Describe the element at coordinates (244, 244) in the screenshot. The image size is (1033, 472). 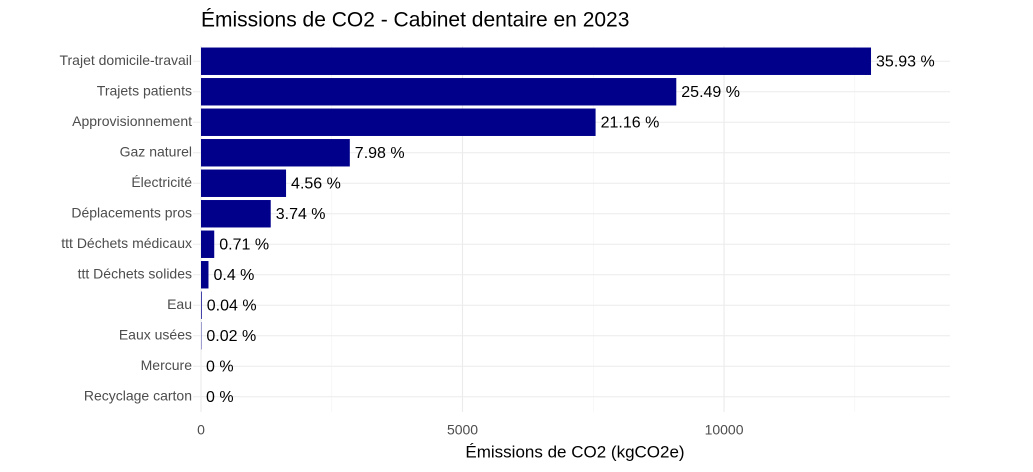
I see `value-label: 0.71 %` at that location.